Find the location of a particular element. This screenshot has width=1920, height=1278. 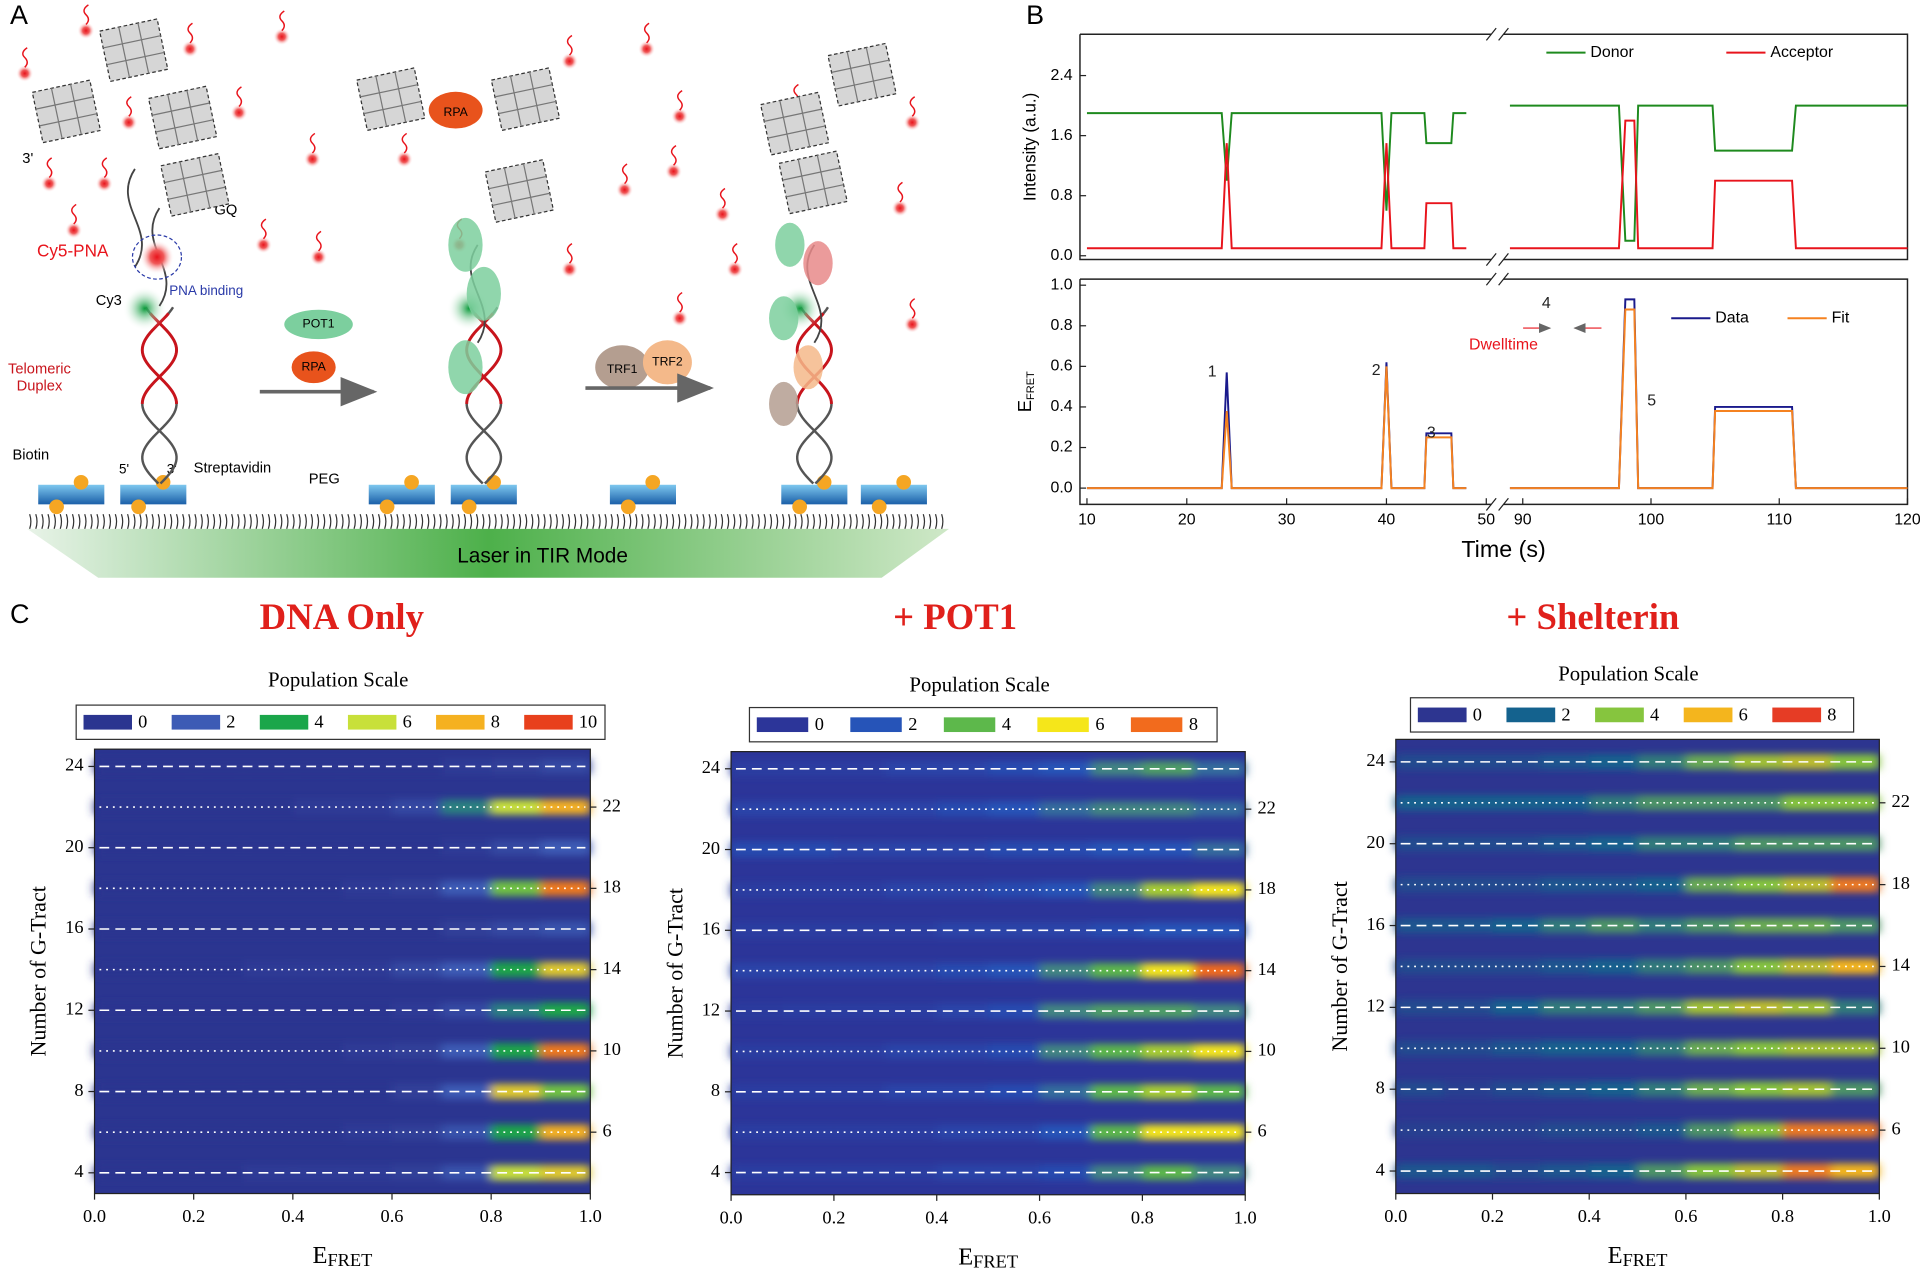

label: TRF1 is located at coordinates (622, 369).